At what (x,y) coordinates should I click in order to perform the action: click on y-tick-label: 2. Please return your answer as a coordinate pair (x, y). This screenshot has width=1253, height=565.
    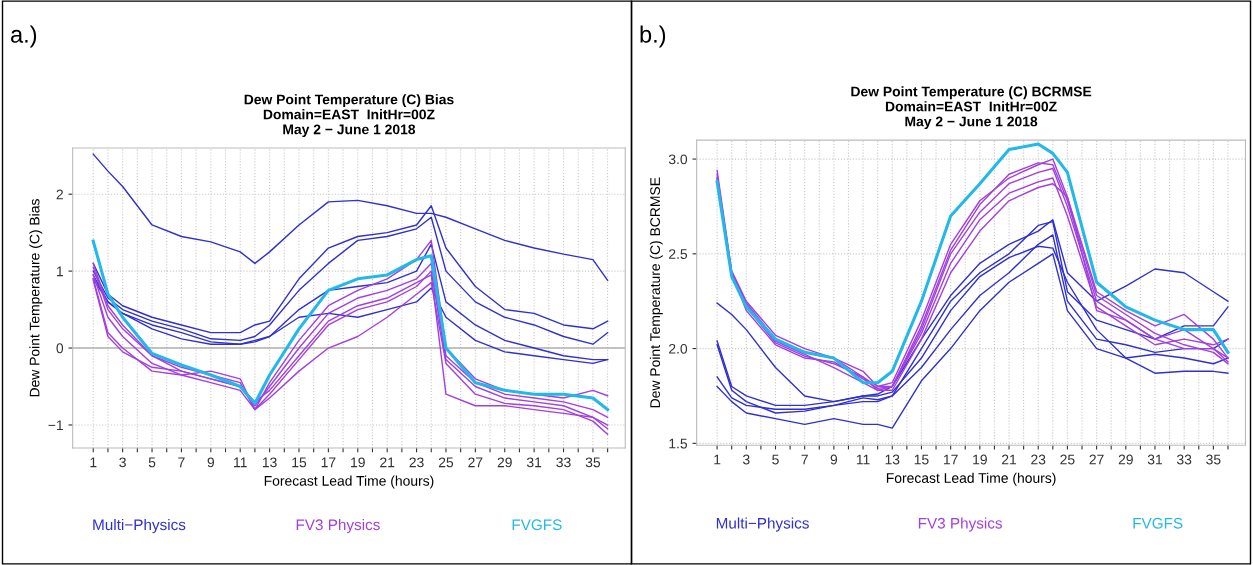
    Looking at the image, I should click on (59, 194).